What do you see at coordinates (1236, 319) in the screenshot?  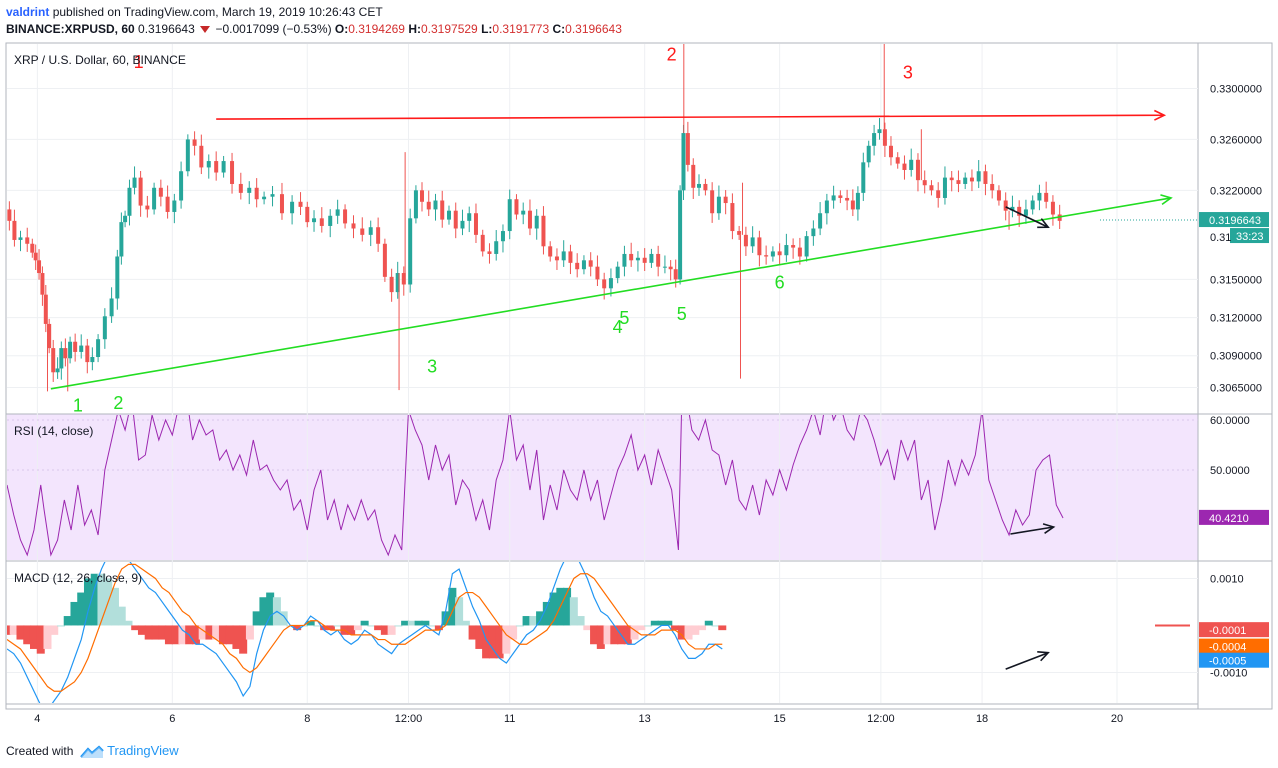 I see `price-tick-label: 0.3120000` at bounding box center [1236, 319].